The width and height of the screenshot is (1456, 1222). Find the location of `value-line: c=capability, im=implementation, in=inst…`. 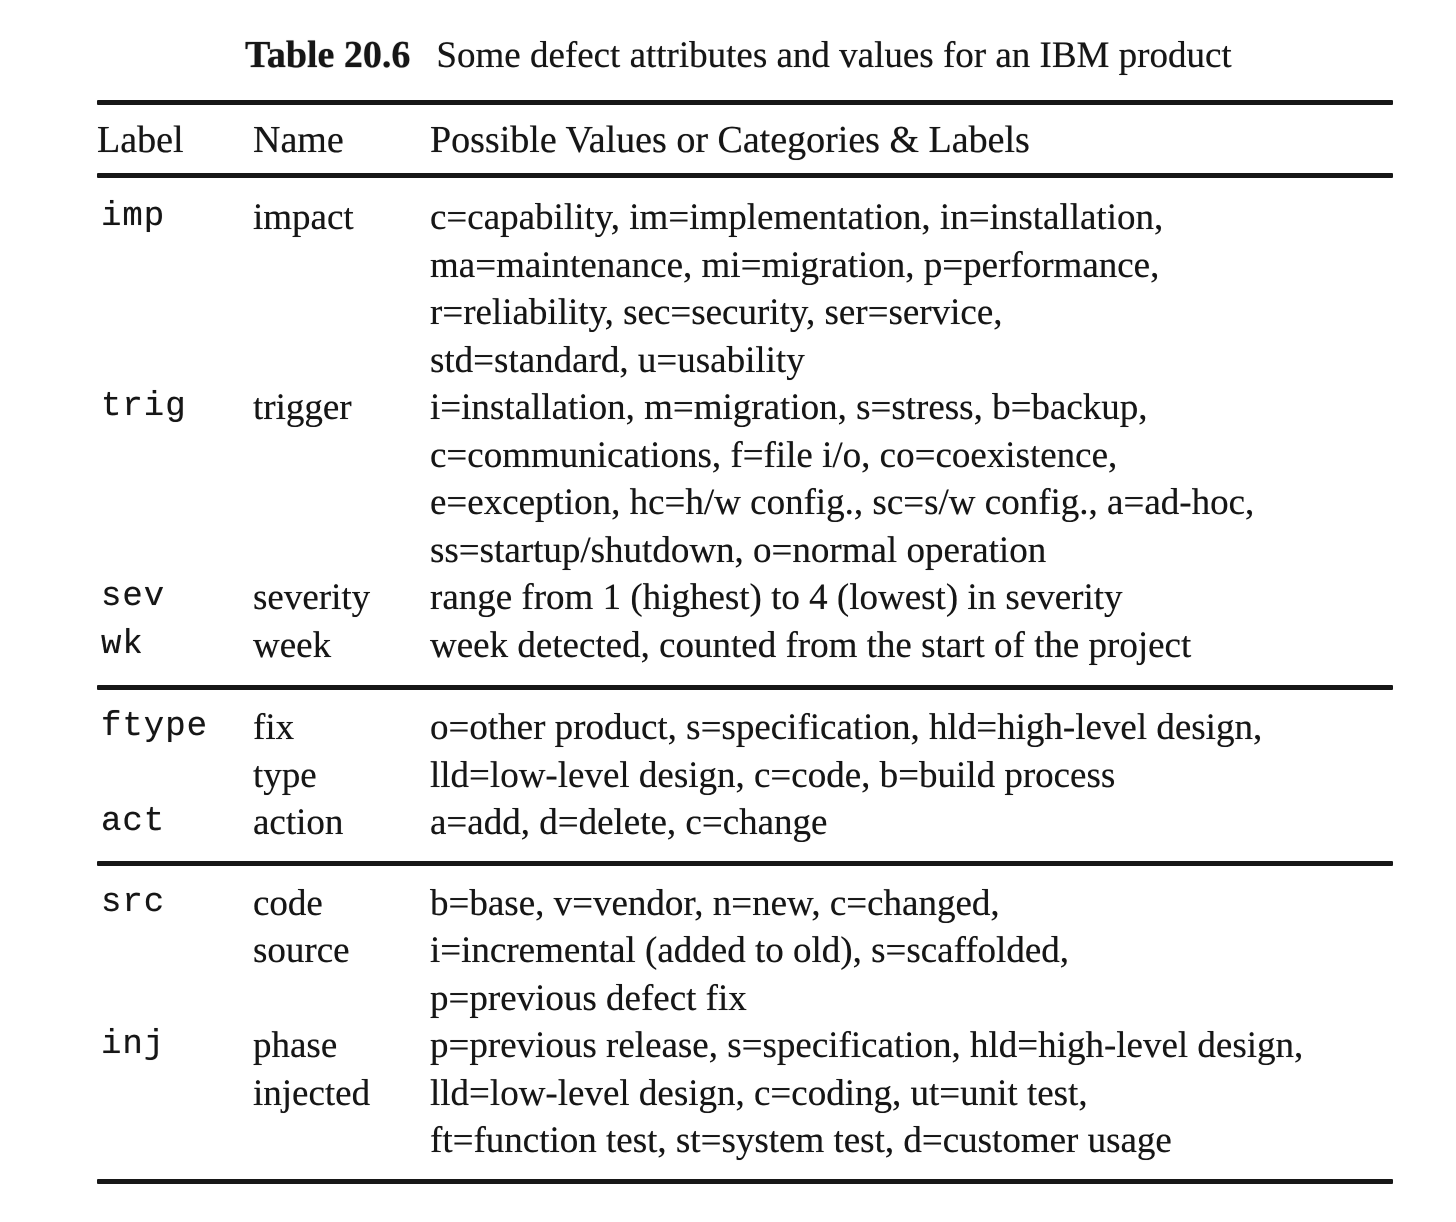

value-line: c=capability, im=implementation, in=inst… is located at coordinates (797, 217).